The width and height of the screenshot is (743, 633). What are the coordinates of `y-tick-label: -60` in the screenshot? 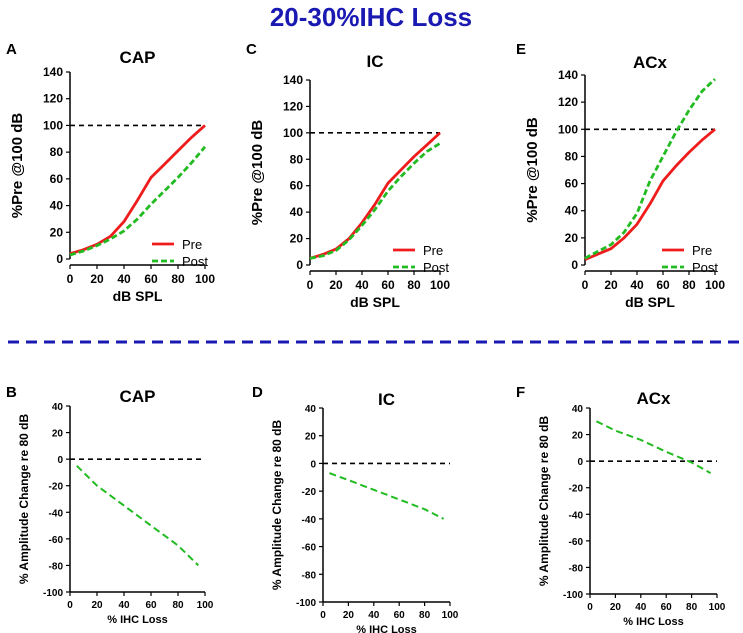 It's located at (56, 540).